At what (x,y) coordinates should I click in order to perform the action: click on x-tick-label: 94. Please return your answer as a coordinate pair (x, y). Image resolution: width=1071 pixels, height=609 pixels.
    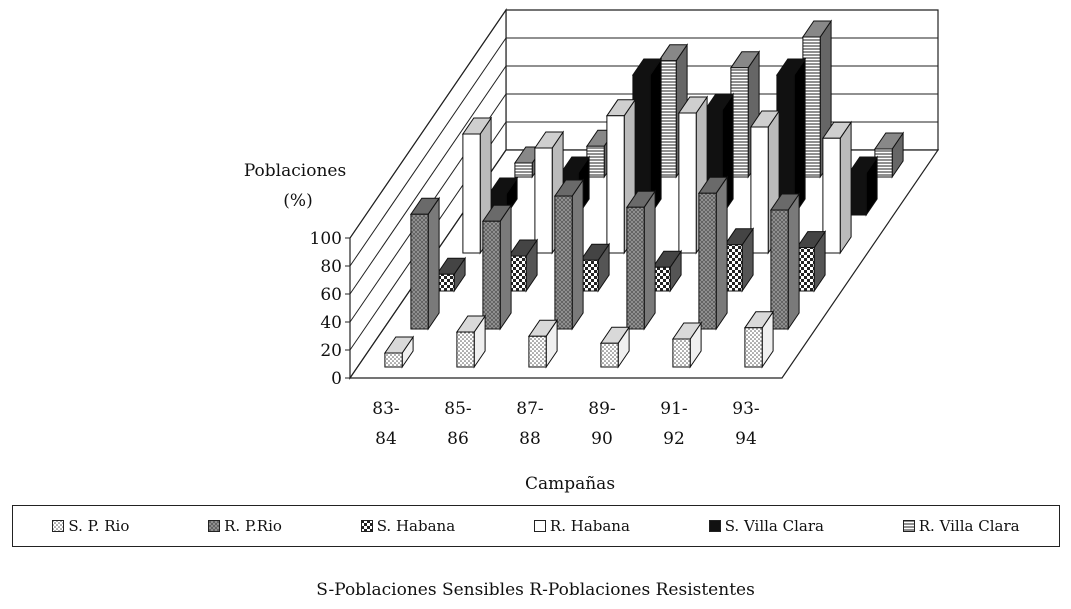
    Looking at the image, I should click on (746, 439).